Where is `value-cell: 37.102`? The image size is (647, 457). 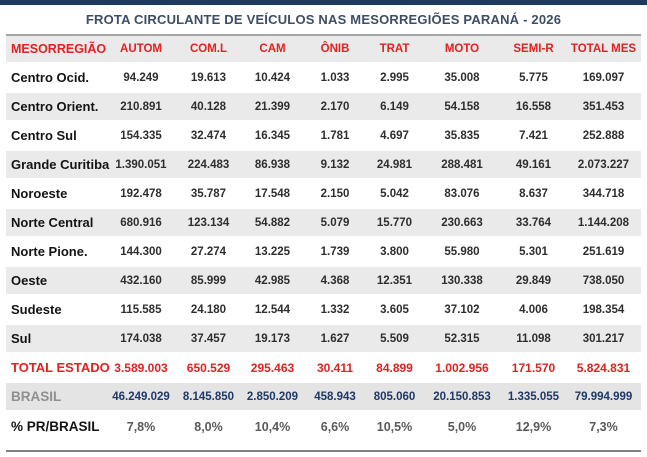 value-cell: 37.102 is located at coordinates (462, 309).